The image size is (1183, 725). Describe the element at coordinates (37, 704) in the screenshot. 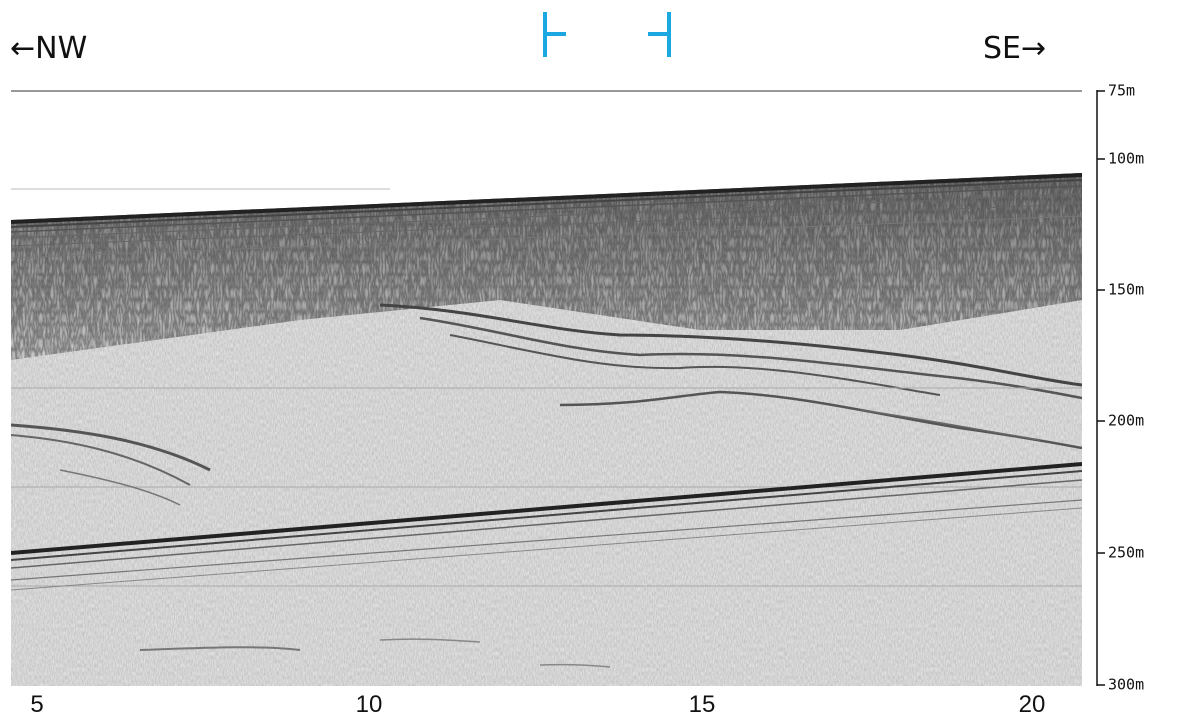

I see `x-tick-5: 5` at that location.